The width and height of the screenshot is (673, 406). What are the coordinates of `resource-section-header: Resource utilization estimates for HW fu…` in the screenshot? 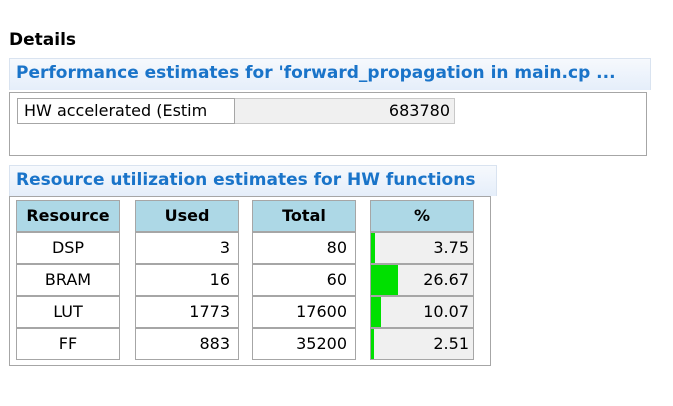 It's located at (253, 180).